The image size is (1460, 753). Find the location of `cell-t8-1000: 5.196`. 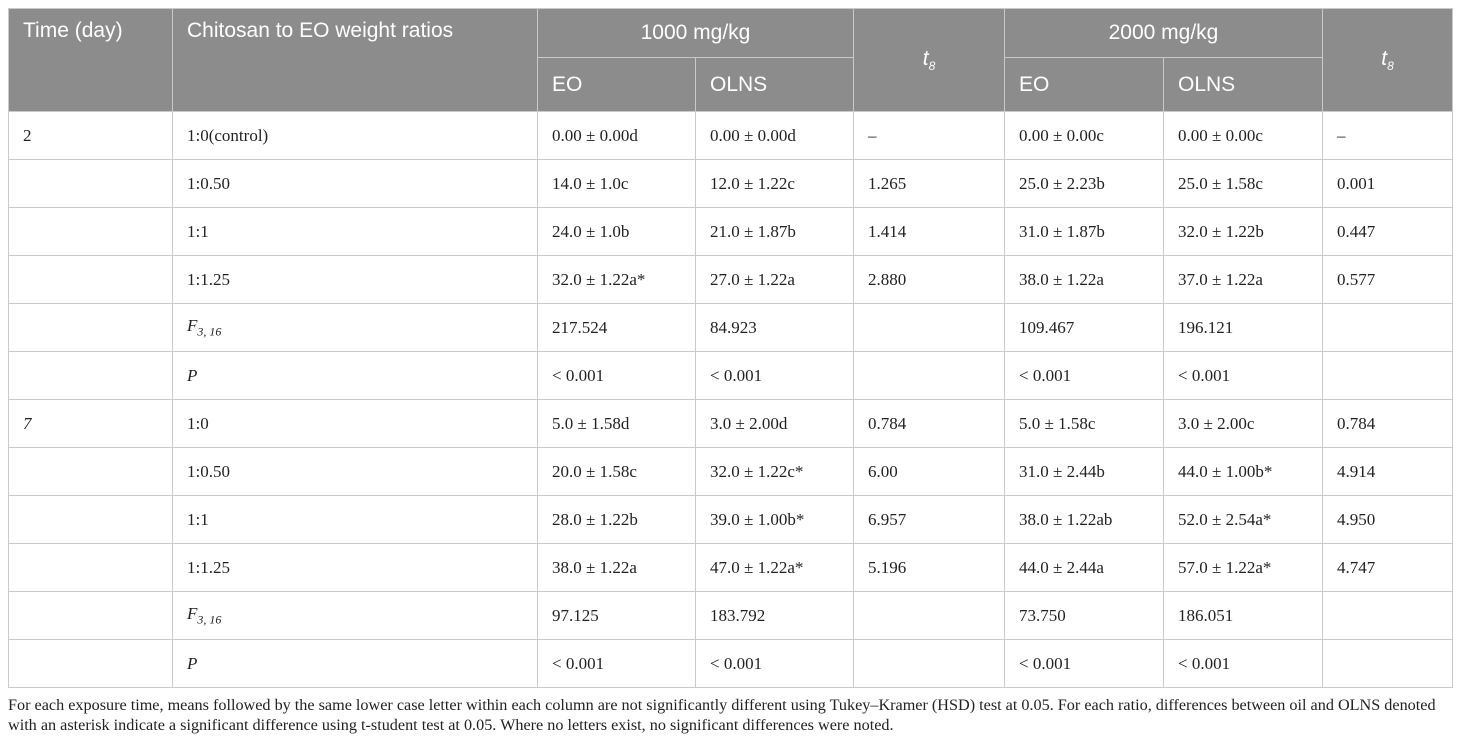

cell-t8-1000: 5.196 is located at coordinates (929, 567).